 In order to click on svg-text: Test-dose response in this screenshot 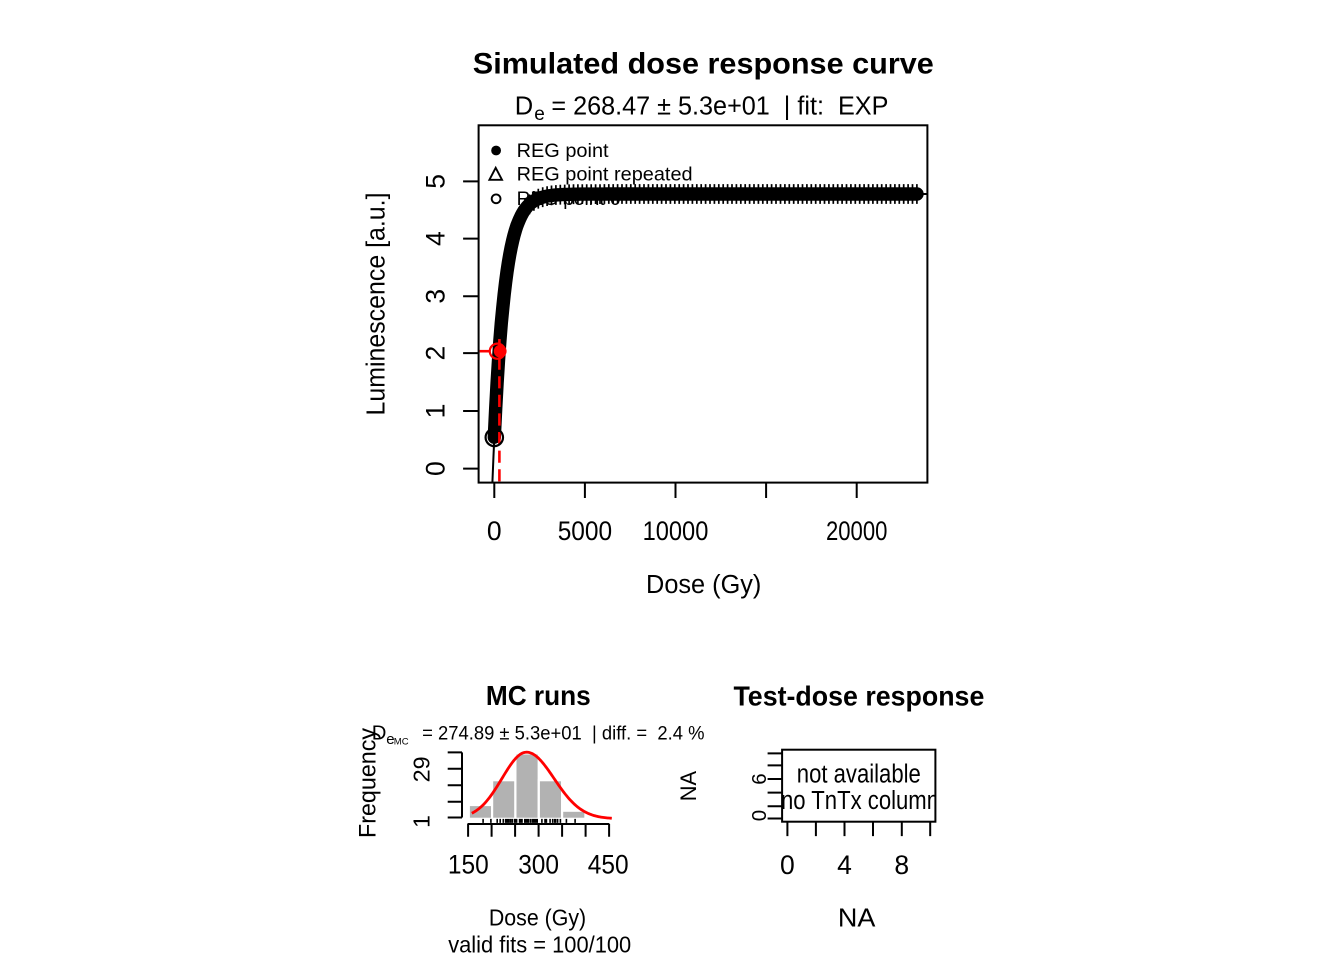, I will do `click(858, 696)`.